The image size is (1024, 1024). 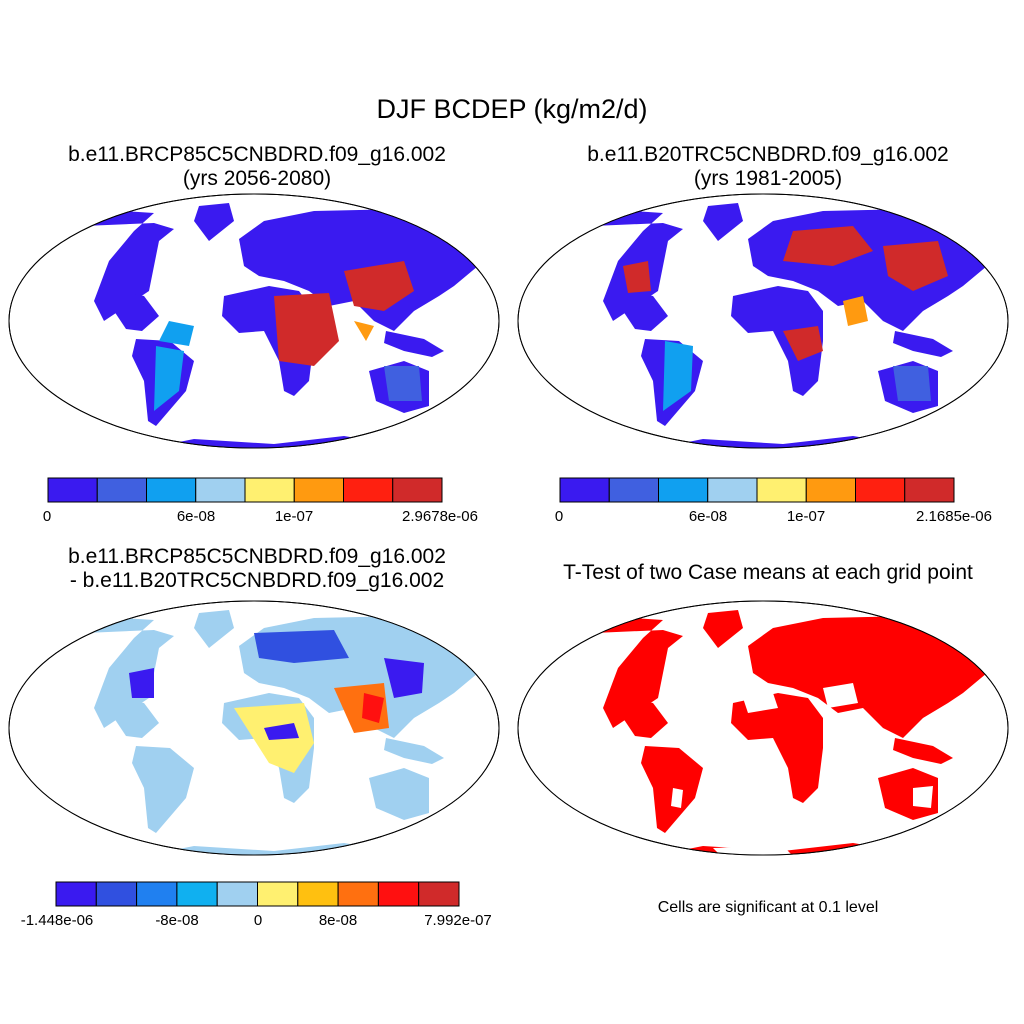 What do you see at coordinates (559, 516) in the screenshot?
I see `panel2-colorbar-label-0: 0` at bounding box center [559, 516].